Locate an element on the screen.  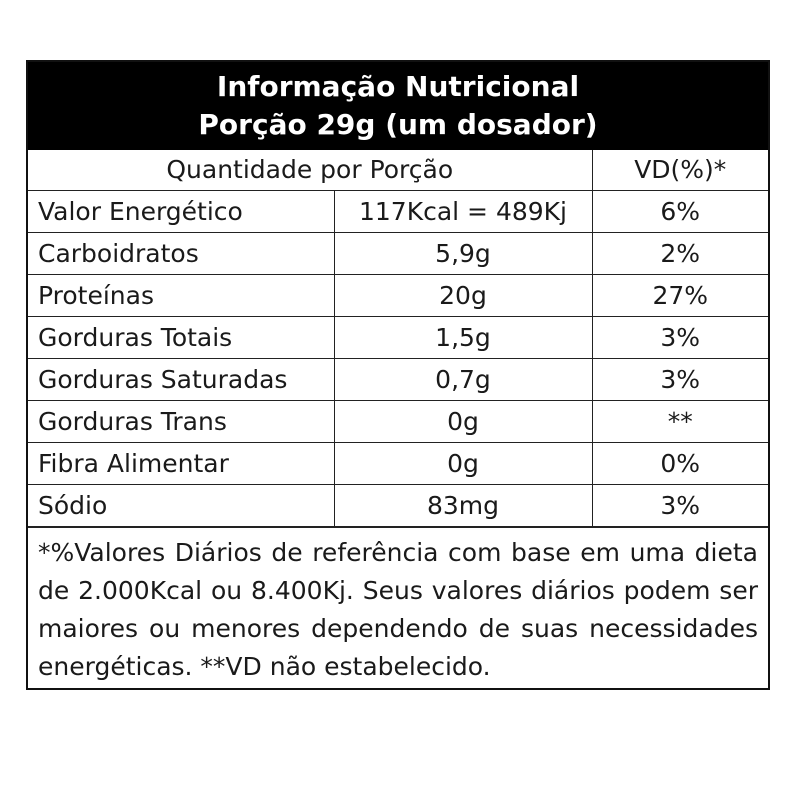
table-row: Gorduras Totais 1,5g 3% is located at coordinates (398, 337).